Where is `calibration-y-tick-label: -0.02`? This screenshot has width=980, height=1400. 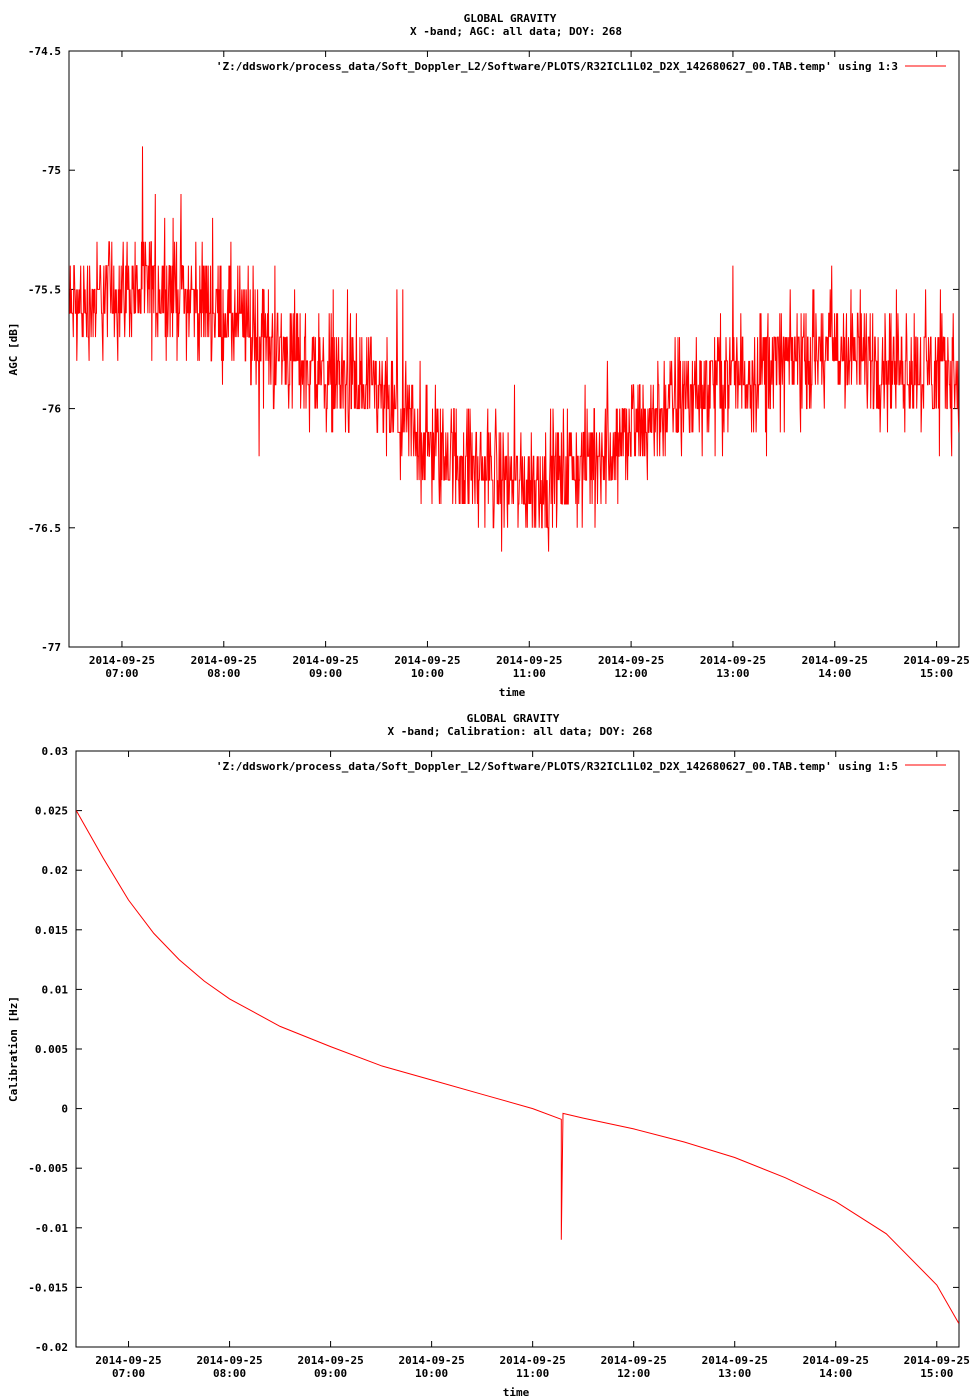 calibration-y-tick-label: -0.02 is located at coordinates (51, 1347).